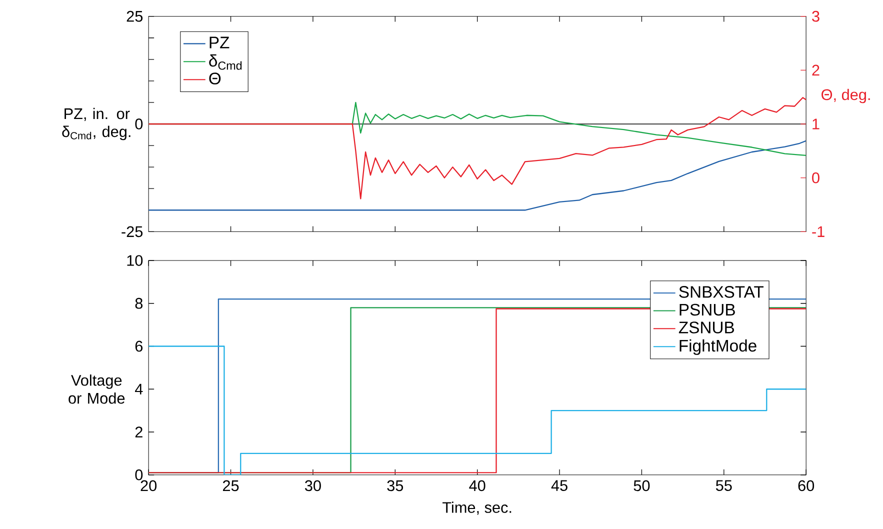  I want to click on x-tick-label: 40, so click(477, 486).